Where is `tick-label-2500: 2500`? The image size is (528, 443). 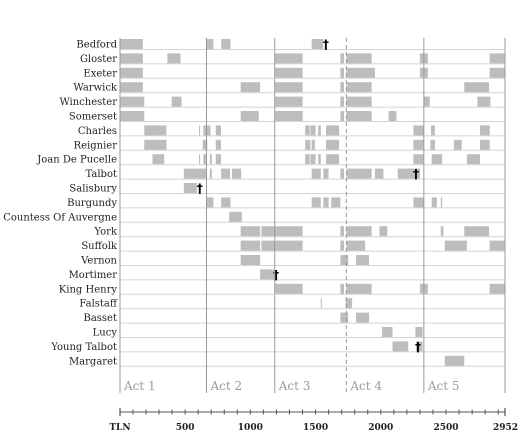 tick-label-2500: 2500 is located at coordinates (445, 428).